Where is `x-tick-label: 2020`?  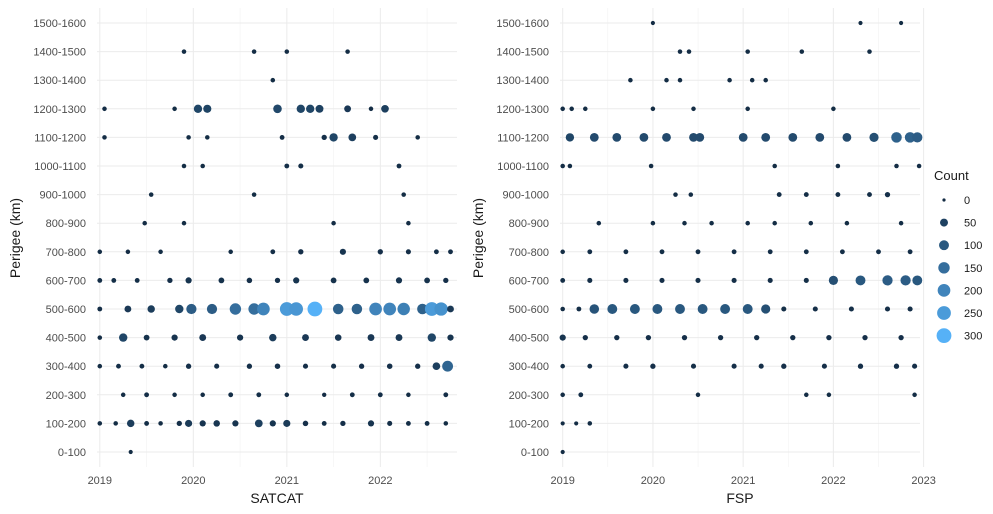 x-tick-label: 2020 is located at coordinates (653, 481).